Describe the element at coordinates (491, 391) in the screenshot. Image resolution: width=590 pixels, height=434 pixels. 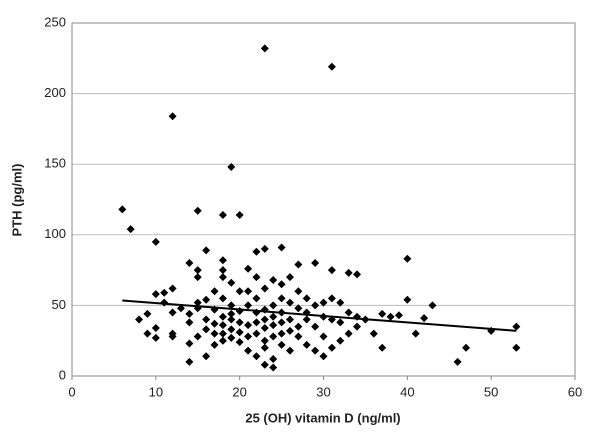
I see `x-tick-label: 50` at that location.